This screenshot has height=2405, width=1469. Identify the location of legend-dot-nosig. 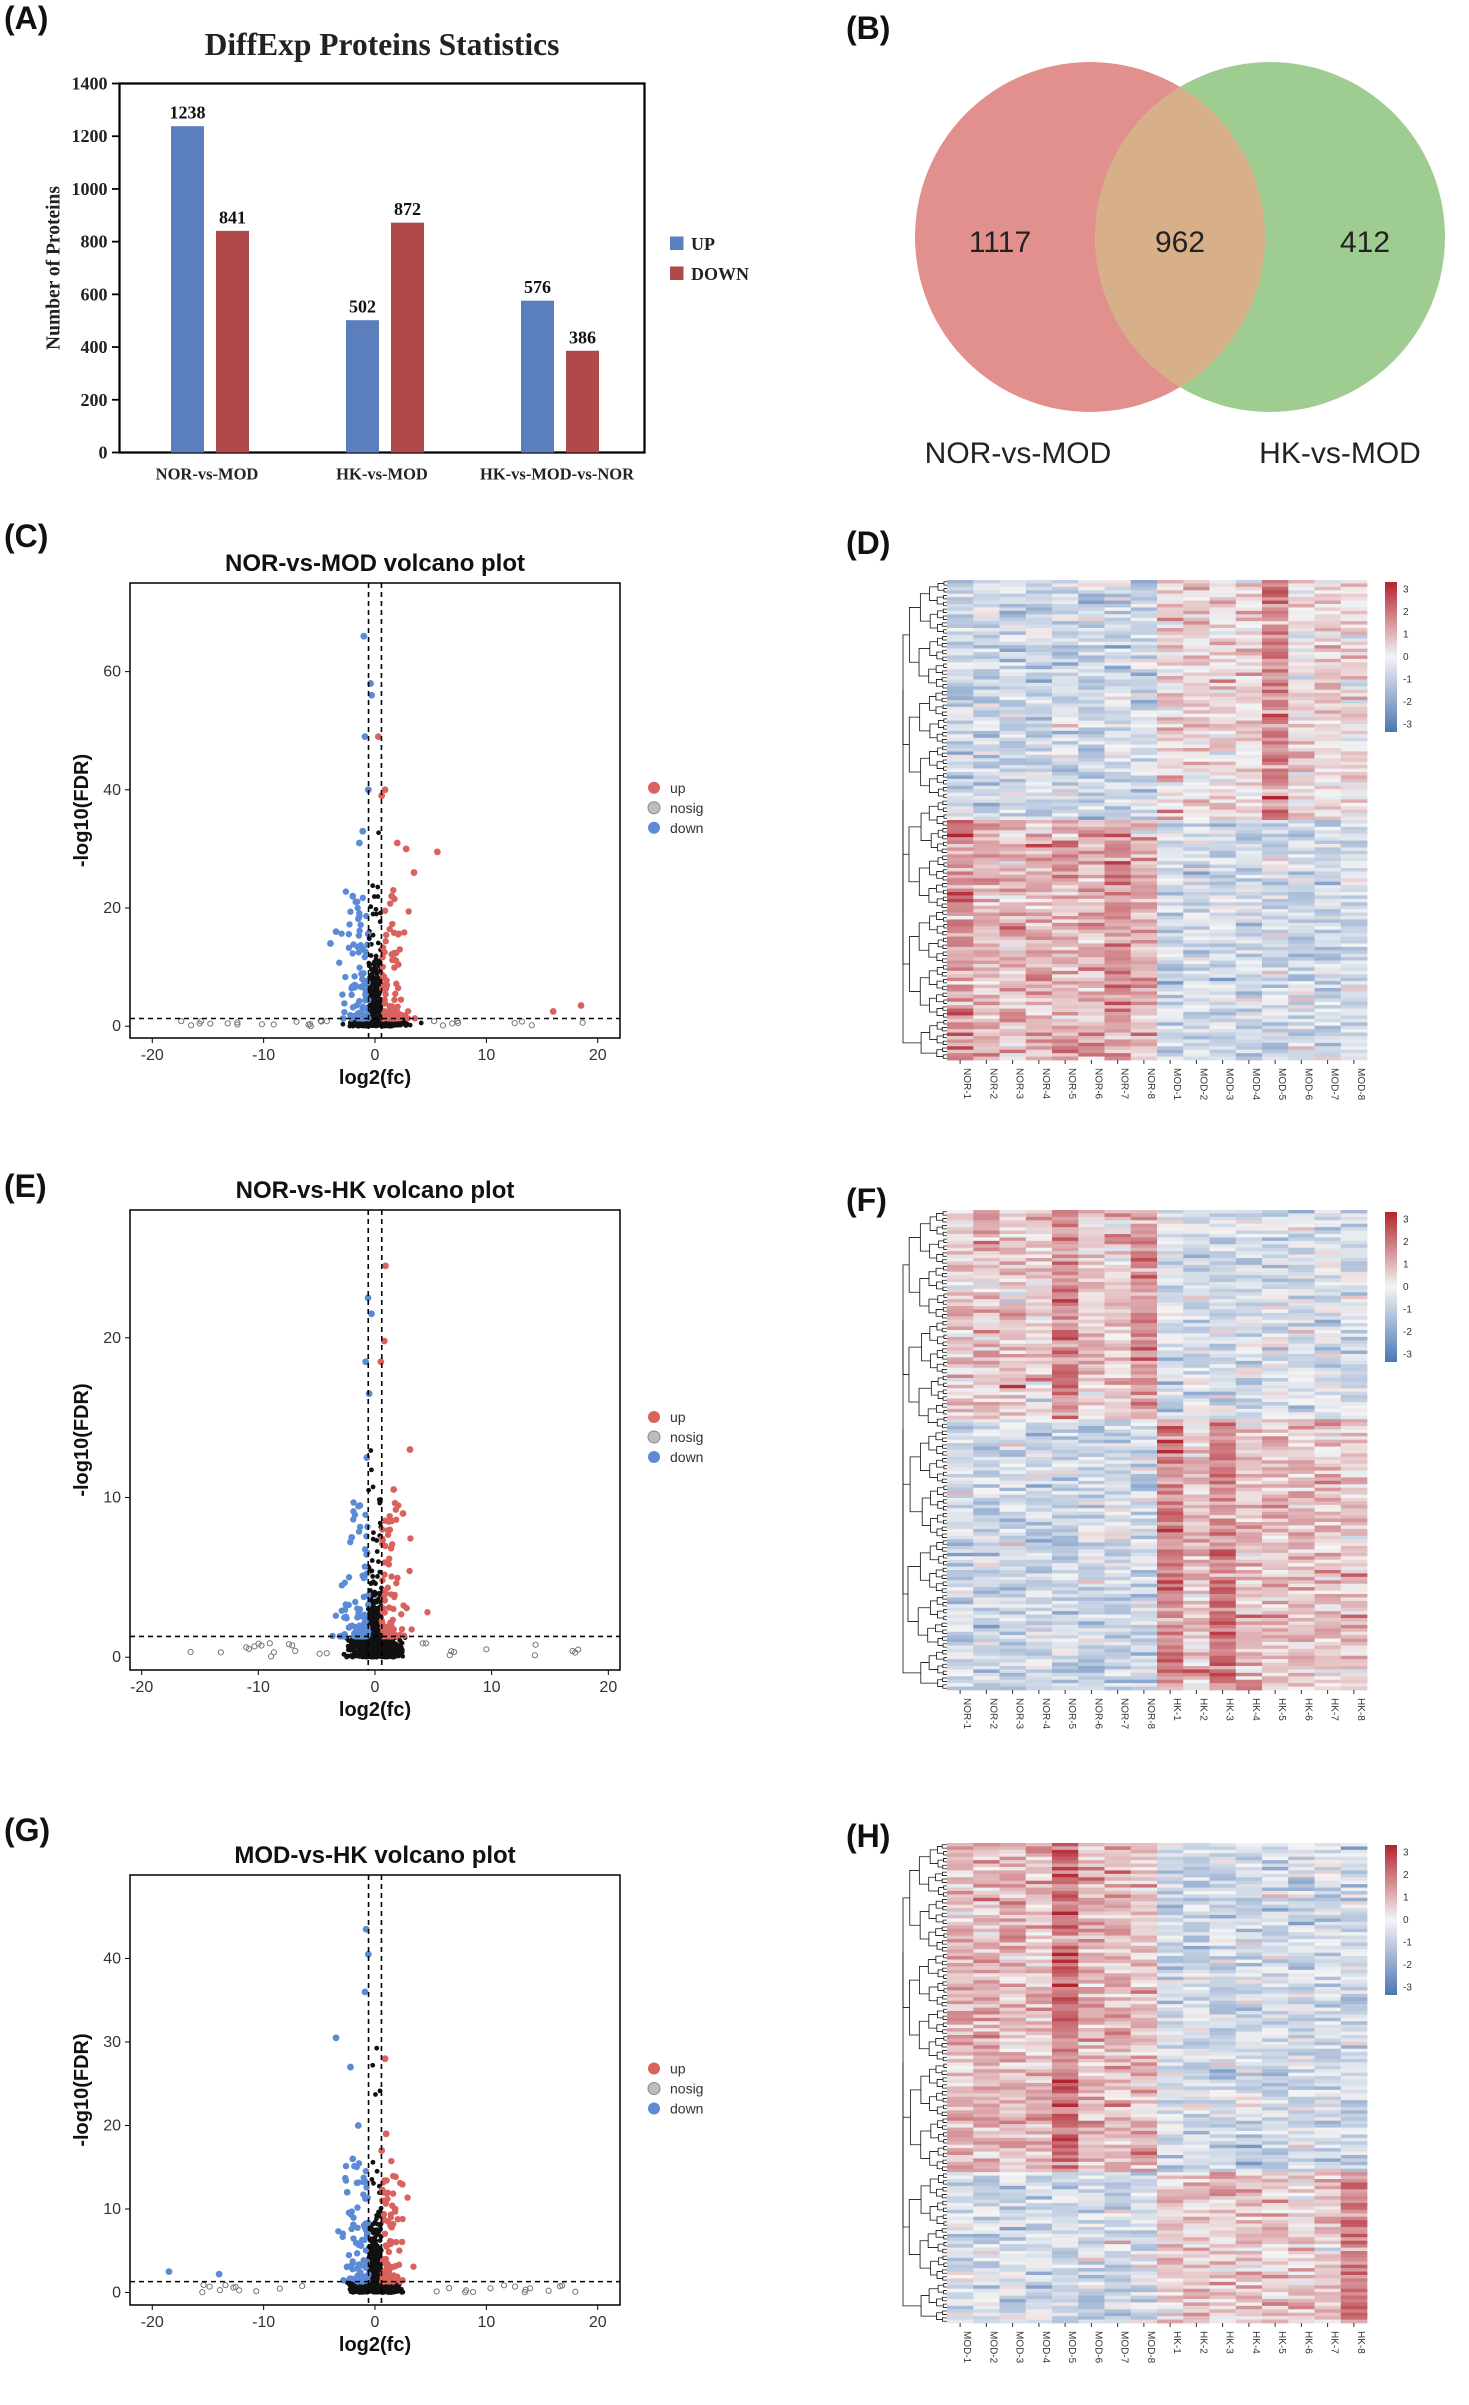
(654, 1437).